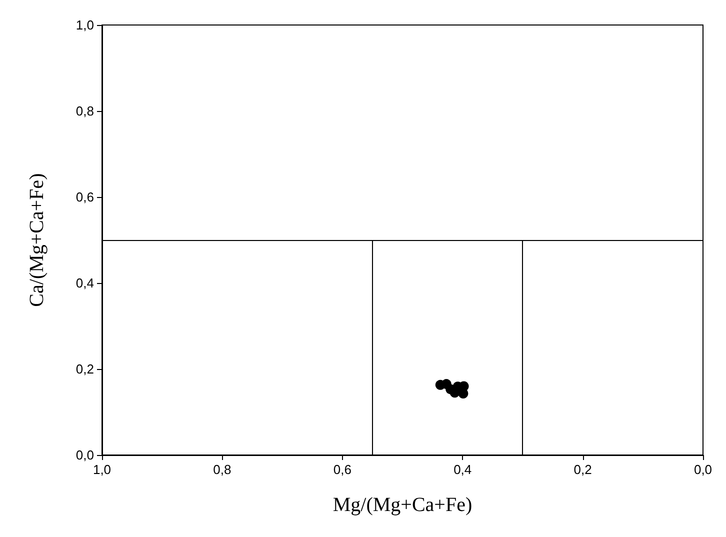  I want to click on x-tick-label: 0,4, so click(463, 469).